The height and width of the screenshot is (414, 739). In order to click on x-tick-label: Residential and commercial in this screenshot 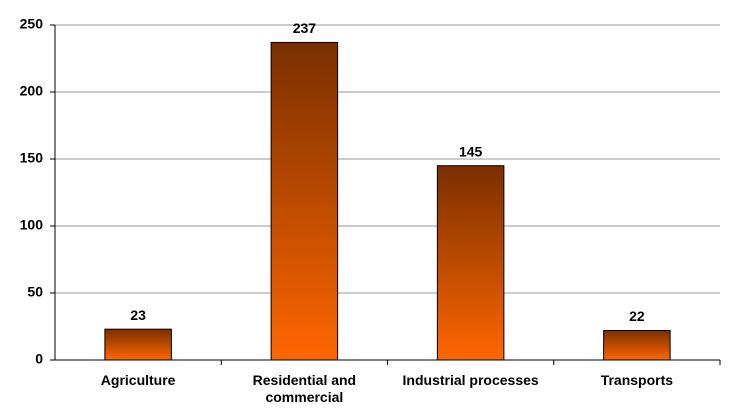, I will do `click(304, 388)`.